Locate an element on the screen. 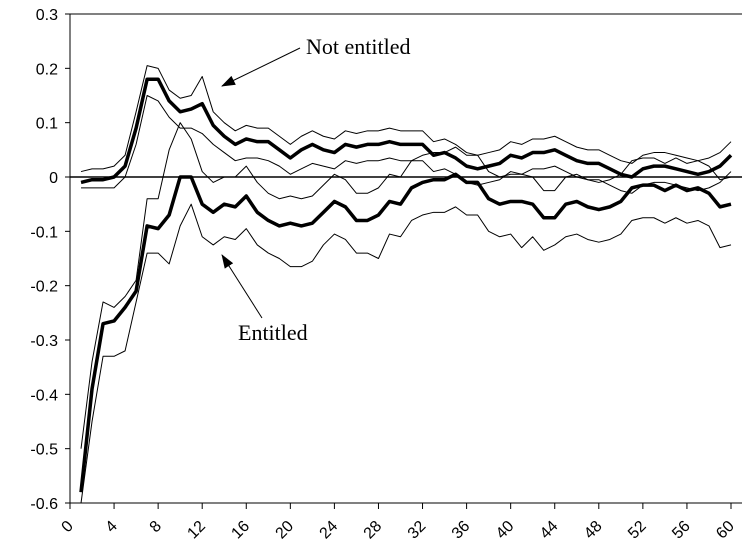 The height and width of the screenshot is (559, 742). annotation: Entitled is located at coordinates (273, 332).